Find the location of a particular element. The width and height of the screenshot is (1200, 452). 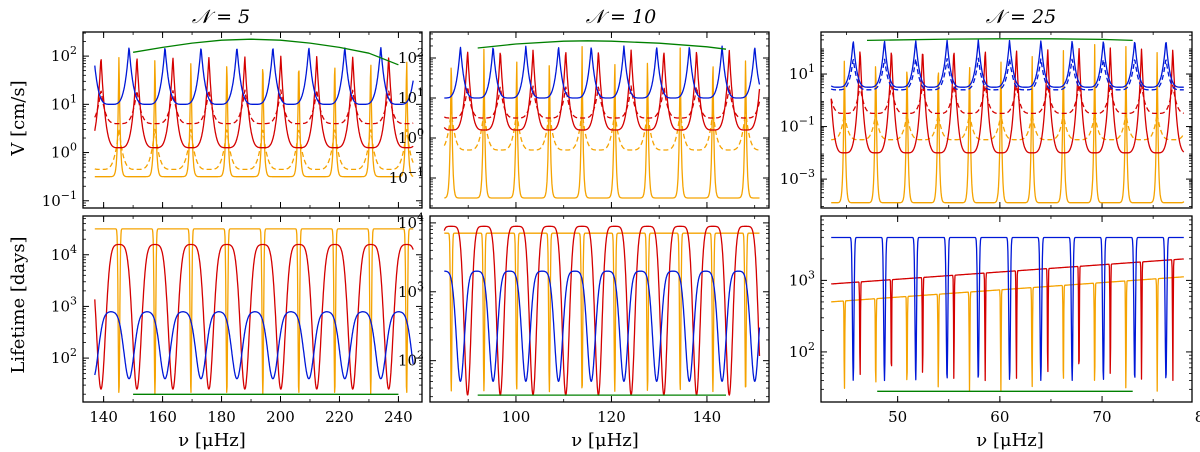

ylabel-velocity: V [cm/s] is located at coordinates (18, 118).